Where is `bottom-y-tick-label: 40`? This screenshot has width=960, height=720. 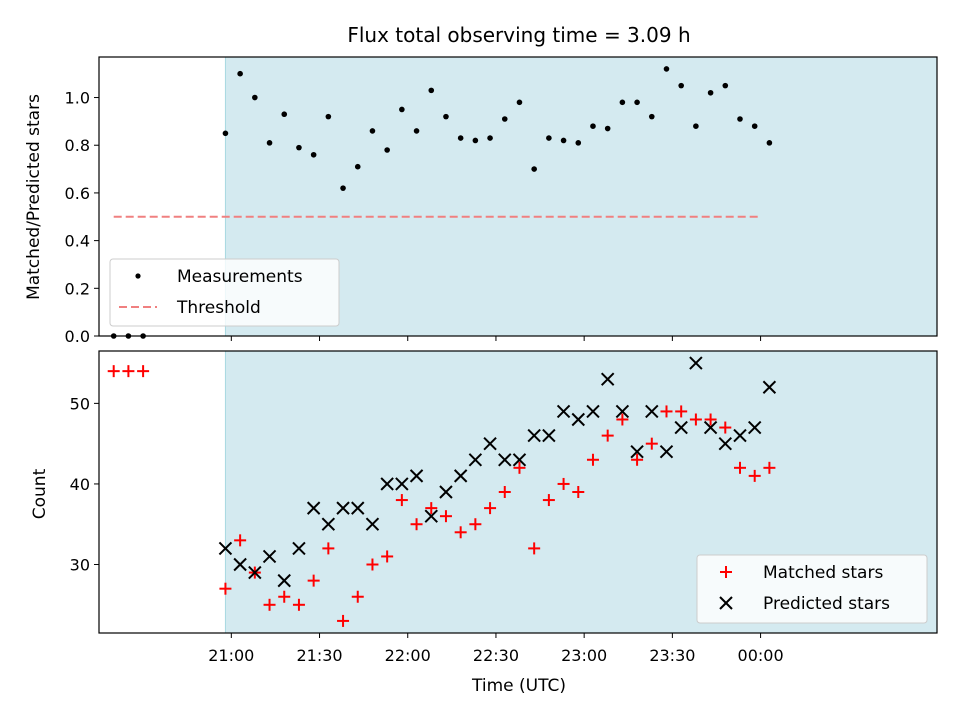 bottom-y-tick-label: 40 is located at coordinates (80, 484).